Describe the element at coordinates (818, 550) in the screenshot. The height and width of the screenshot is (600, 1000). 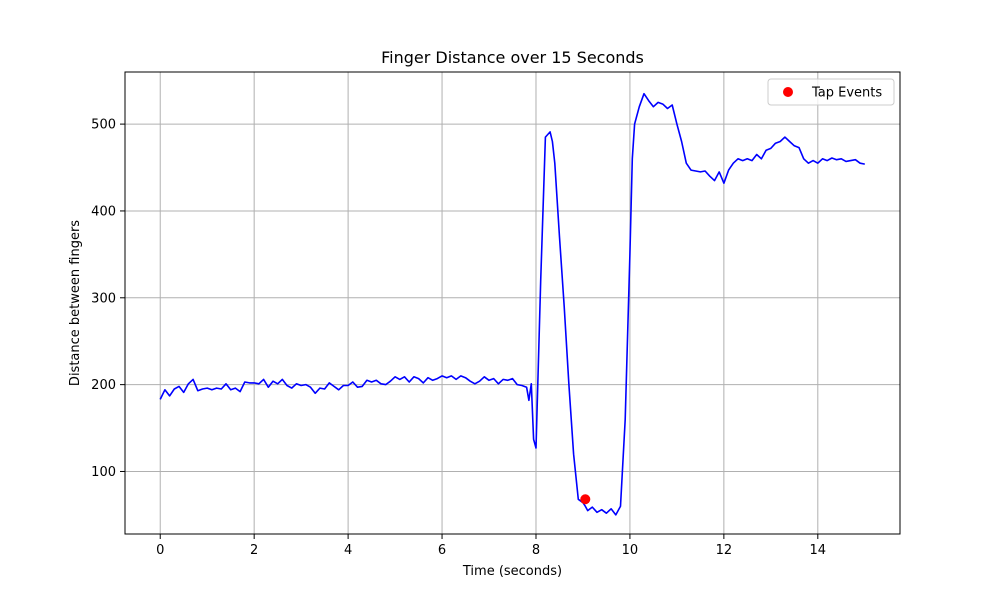
I see `x-tick-label: 14` at that location.